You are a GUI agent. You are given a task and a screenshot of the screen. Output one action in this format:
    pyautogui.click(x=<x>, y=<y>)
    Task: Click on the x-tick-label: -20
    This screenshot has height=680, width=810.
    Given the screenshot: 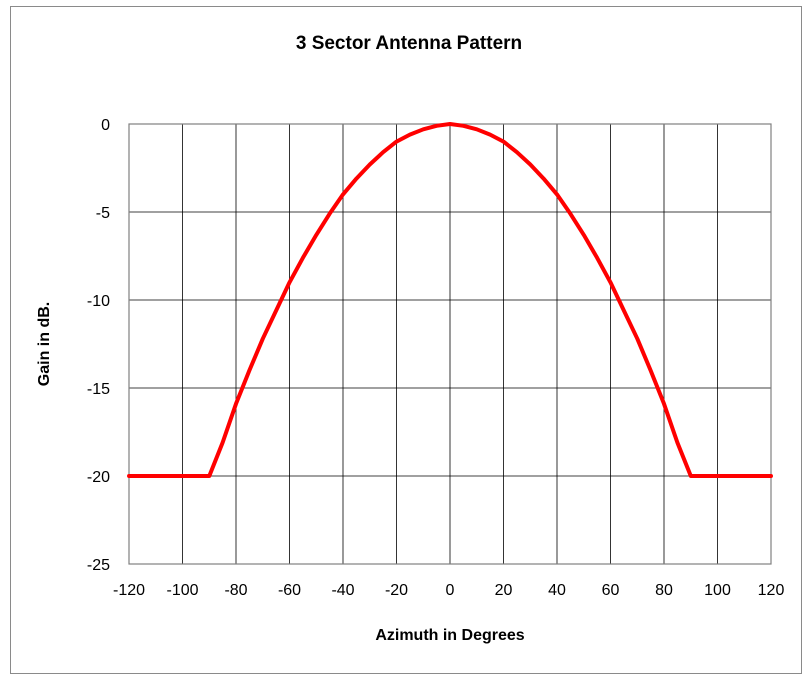 What is the action you would take?
    pyautogui.click(x=396, y=590)
    